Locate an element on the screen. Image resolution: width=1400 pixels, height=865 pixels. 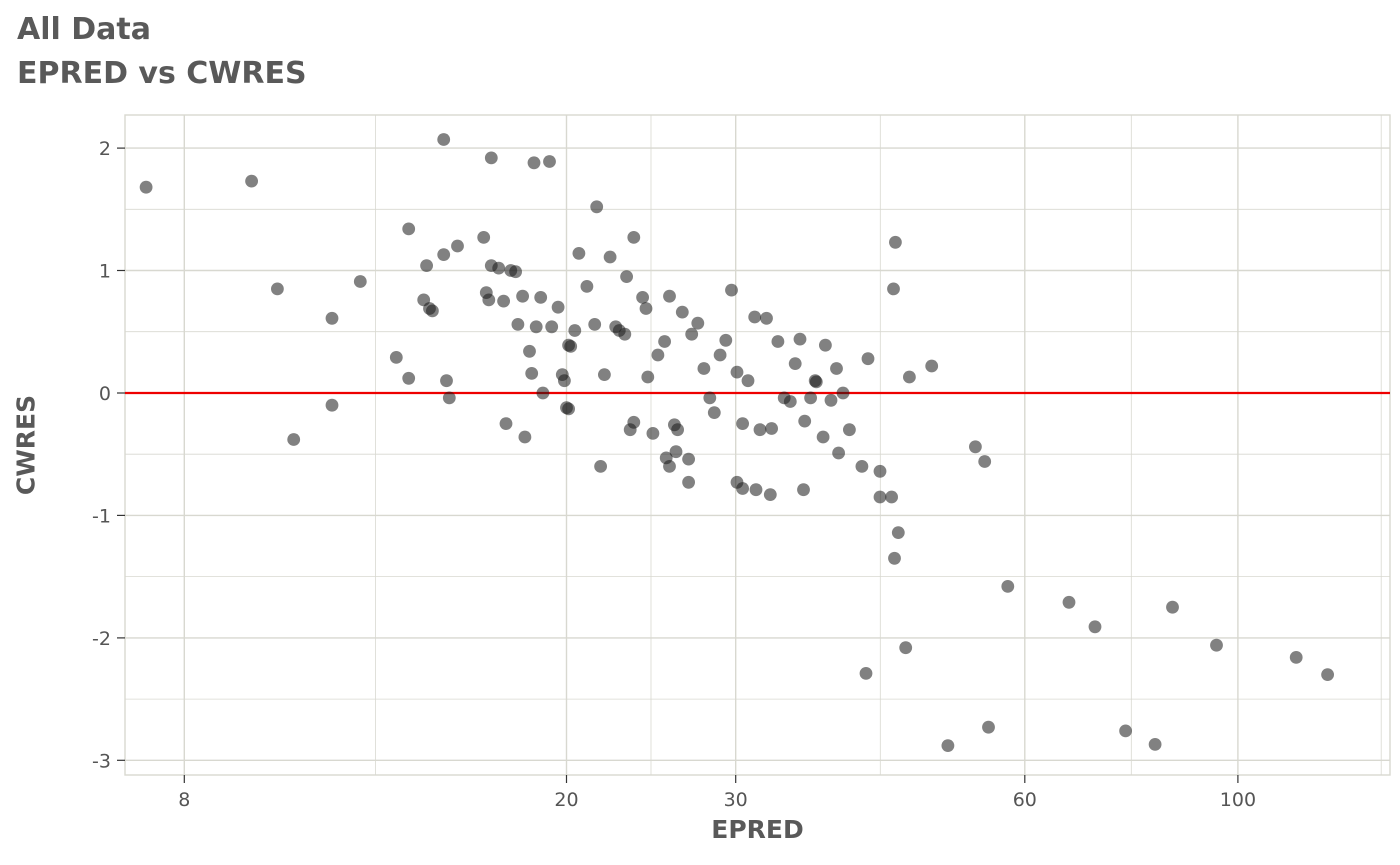
y-tick-label: 1 is located at coordinates (105, 272).